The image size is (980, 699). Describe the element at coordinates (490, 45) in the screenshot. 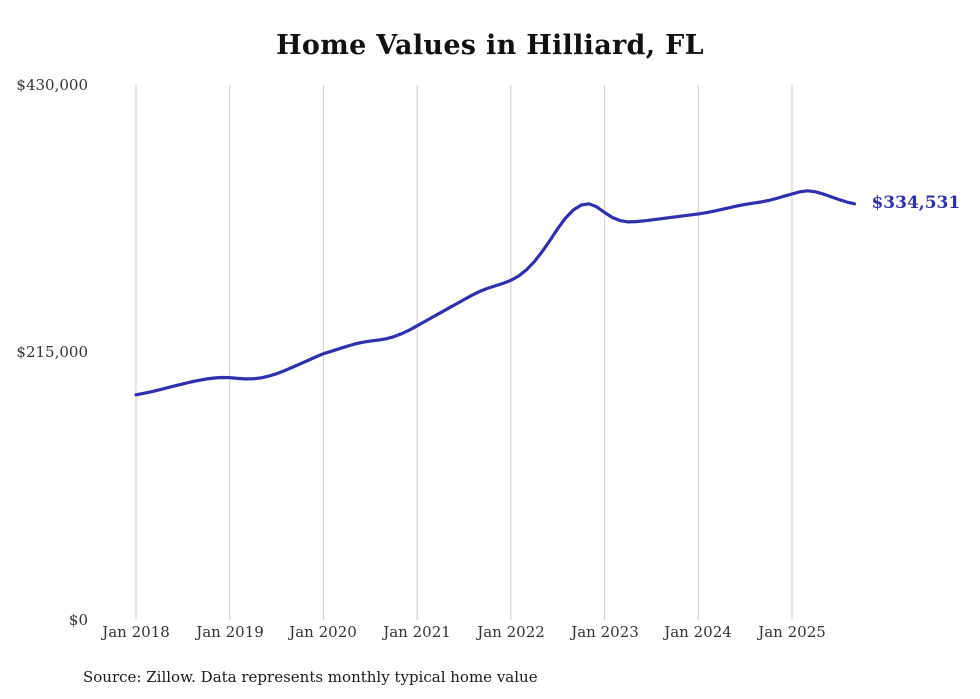

I see `chart-title: Home Values in Hilliard, FL` at that location.